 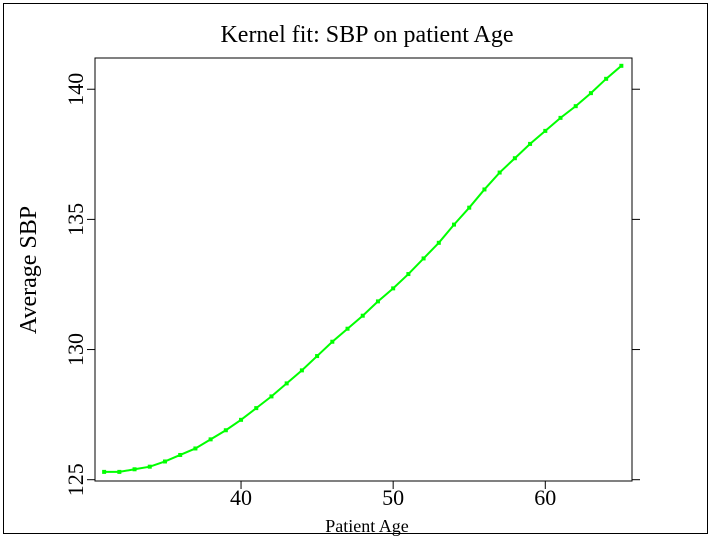 I want to click on x-tick-label: 50, so click(x=393, y=497).